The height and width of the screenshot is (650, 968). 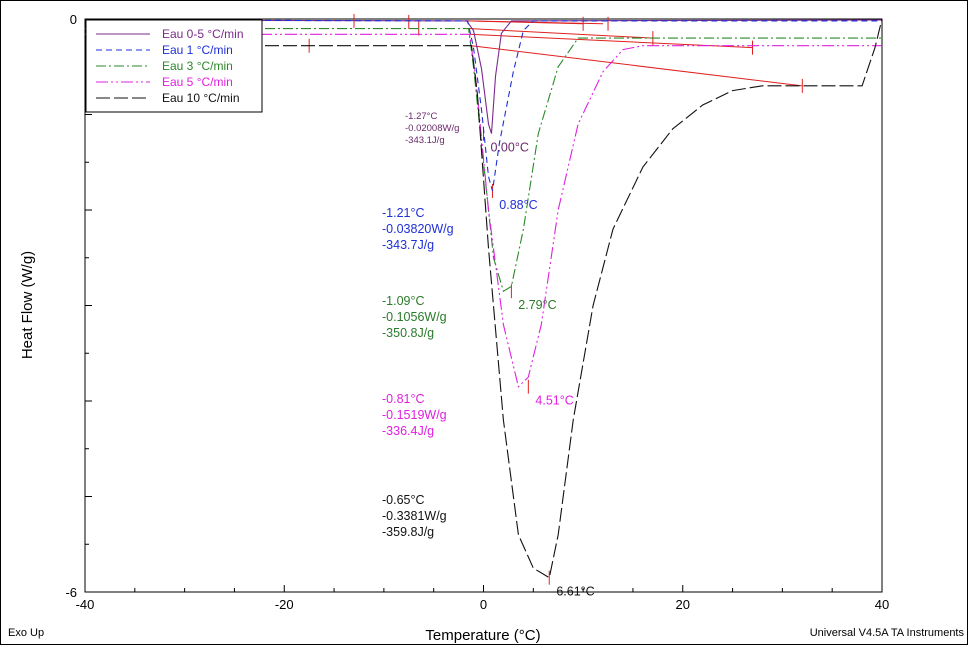 What do you see at coordinates (543, 370) in the screenshot?
I see `peak-labels: 0.00°C 0.88°C 2.79°C 4.51°C 6.61°C` at bounding box center [543, 370].